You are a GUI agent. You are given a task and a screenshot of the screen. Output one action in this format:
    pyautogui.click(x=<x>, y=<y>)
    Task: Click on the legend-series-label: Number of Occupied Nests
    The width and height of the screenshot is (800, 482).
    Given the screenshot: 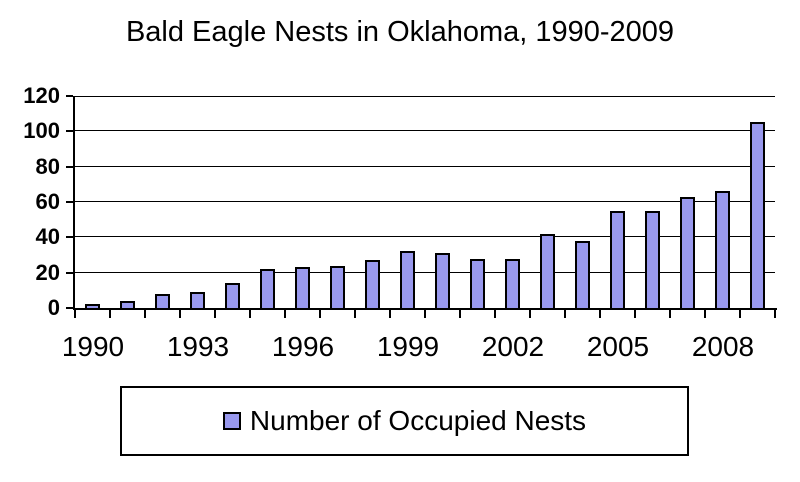 What is the action you would take?
    pyautogui.click(x=418, y=420)
    